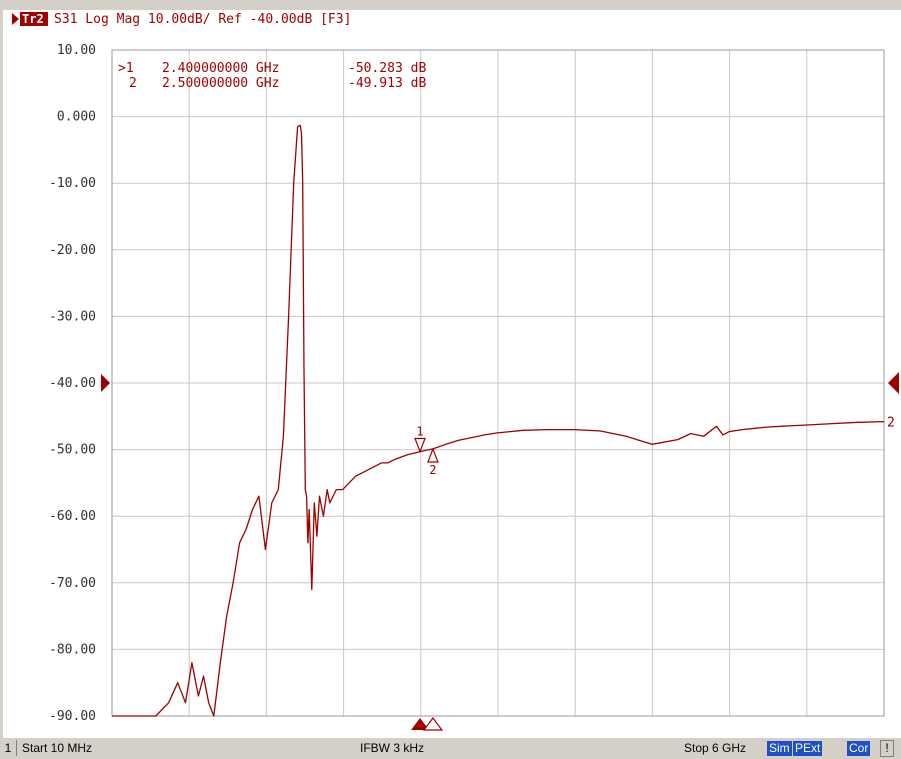  Describe the element at coordinates (433, 724) in the screenshot. I see `marker-2-bottom-indicator-icon` at that location.